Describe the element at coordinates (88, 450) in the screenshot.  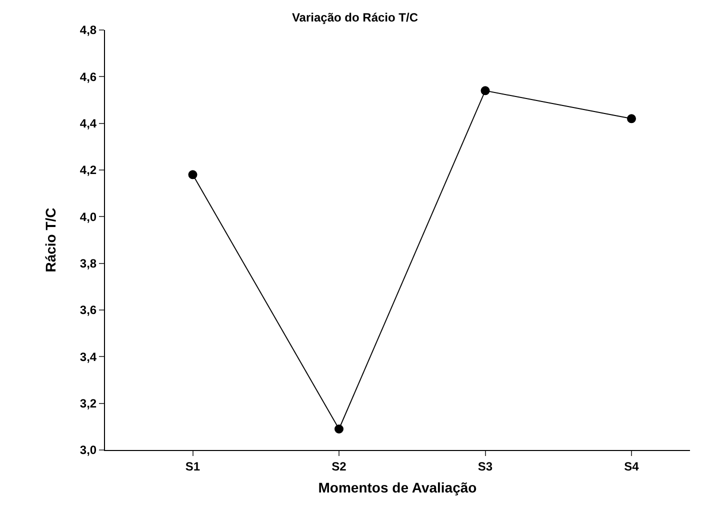
I see `y-tick-label: 3,0` at that location.